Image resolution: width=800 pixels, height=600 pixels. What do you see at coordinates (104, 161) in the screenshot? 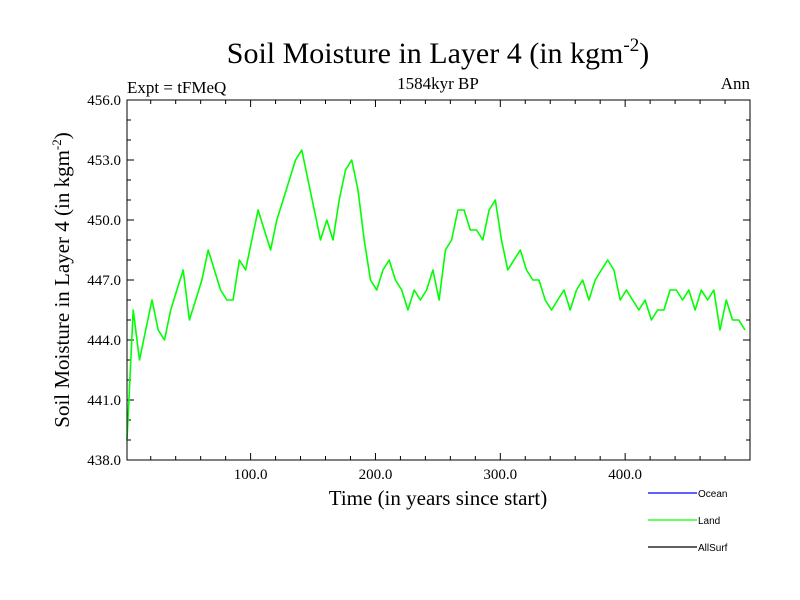
I see `y-tick-label: 453.0` at bounding box center [104, 161].